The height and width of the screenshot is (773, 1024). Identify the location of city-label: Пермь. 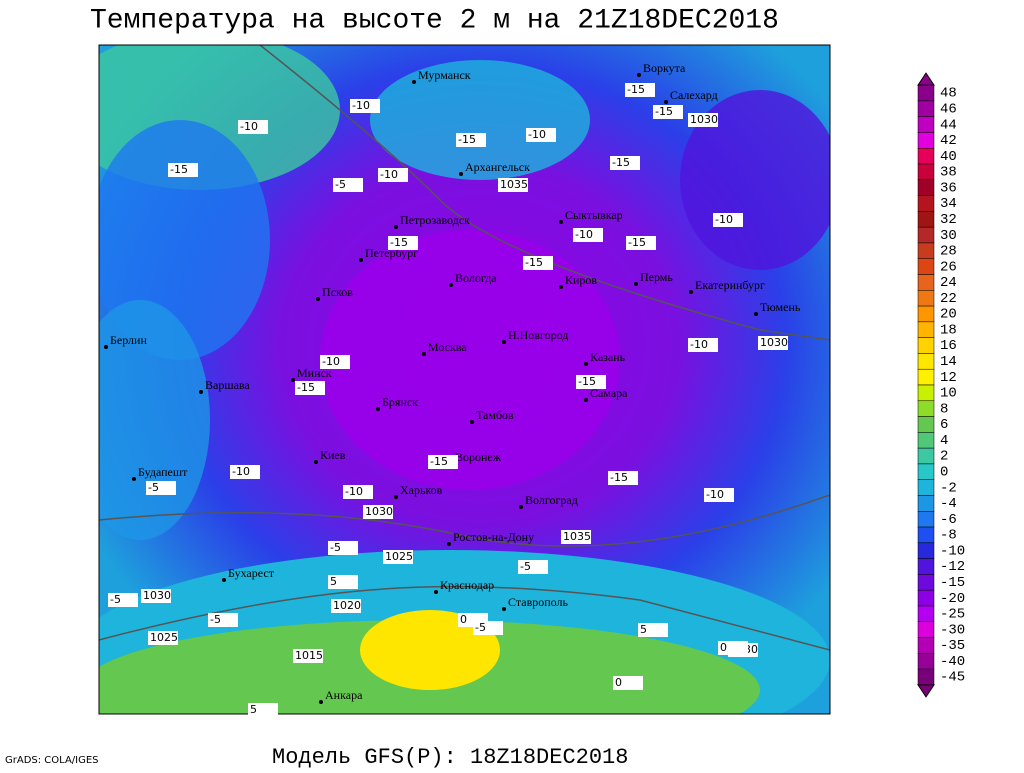
(656, 277).